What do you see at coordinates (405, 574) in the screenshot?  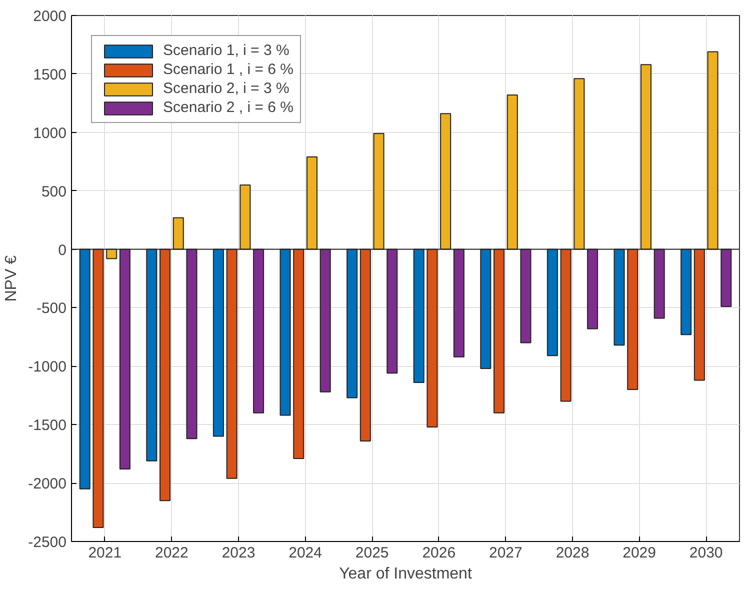 I see `x-axis-title: Year of Investment` at bounding box center [405, 574].